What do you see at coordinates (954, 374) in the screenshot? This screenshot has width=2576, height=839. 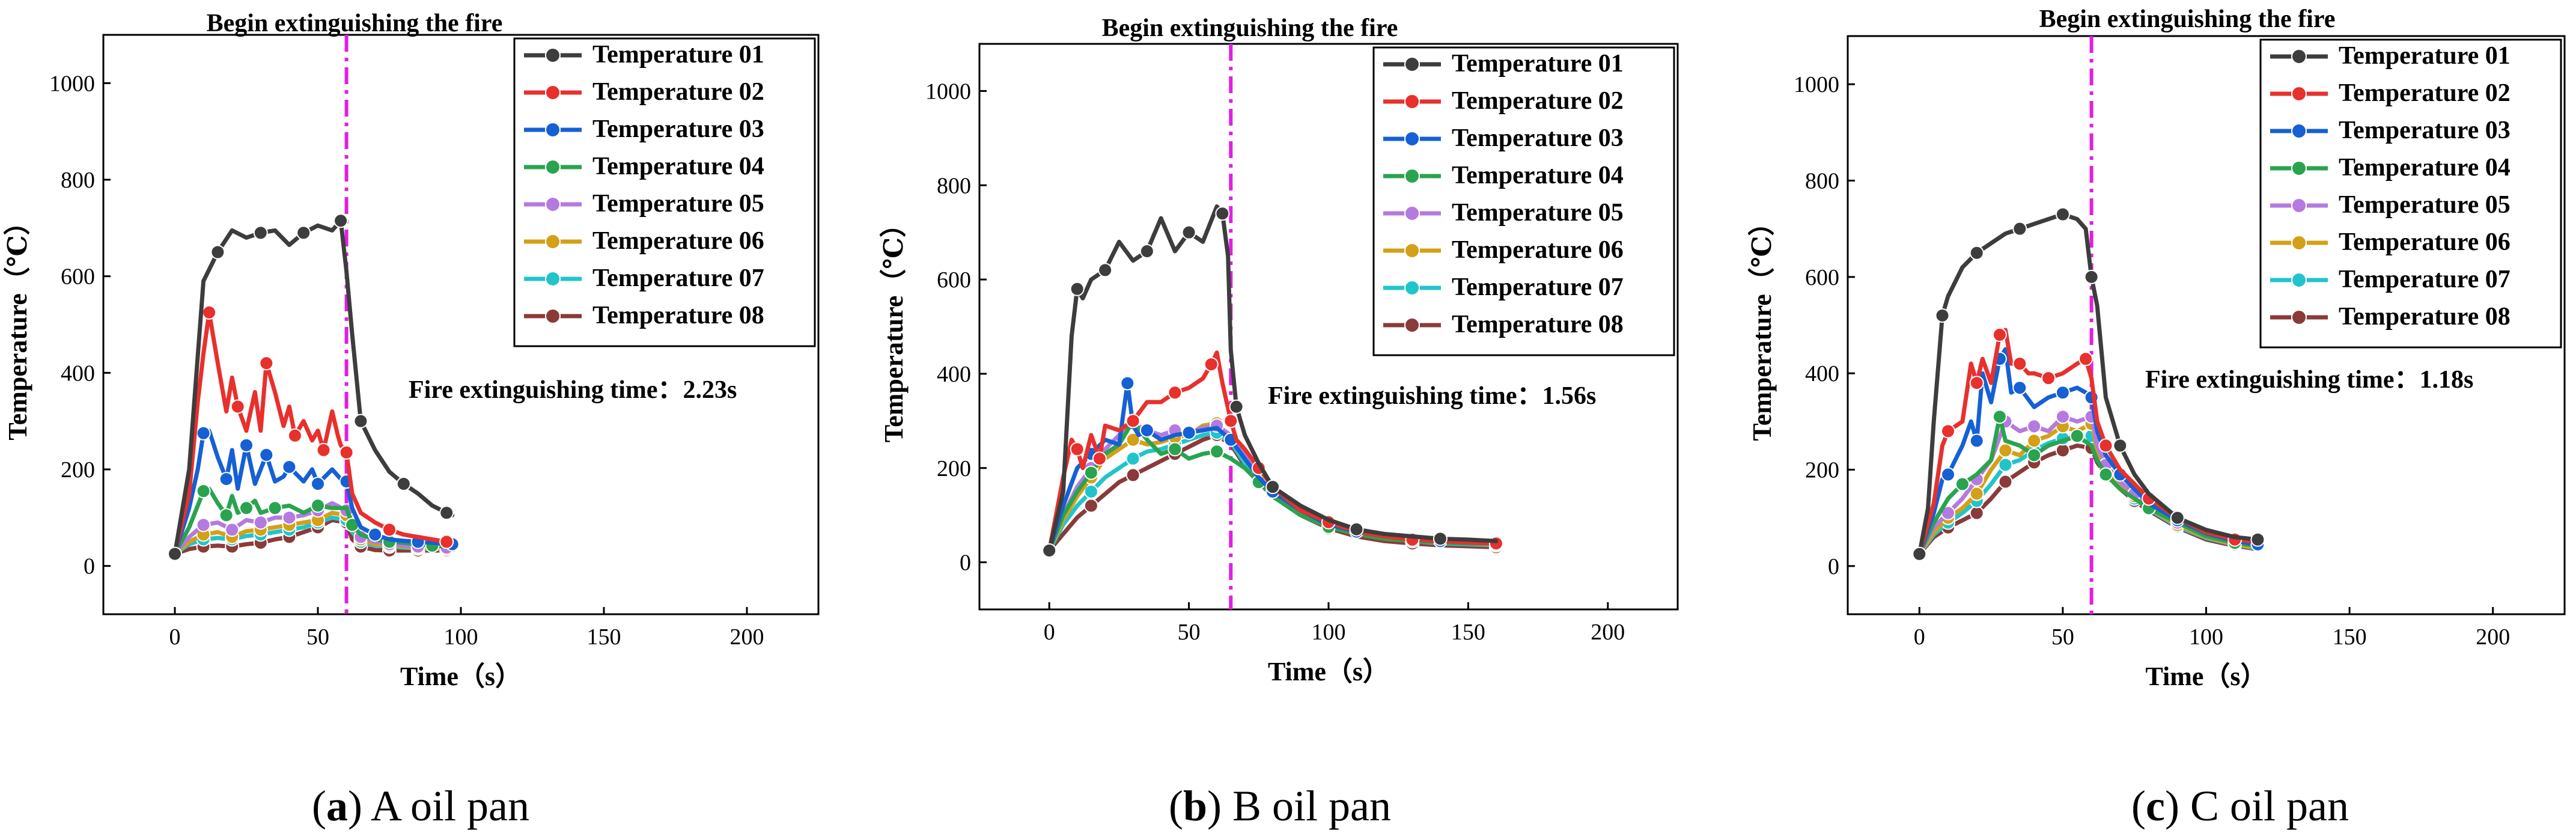 I see `y-tick-label: 400` at bounding box center [954, 374].